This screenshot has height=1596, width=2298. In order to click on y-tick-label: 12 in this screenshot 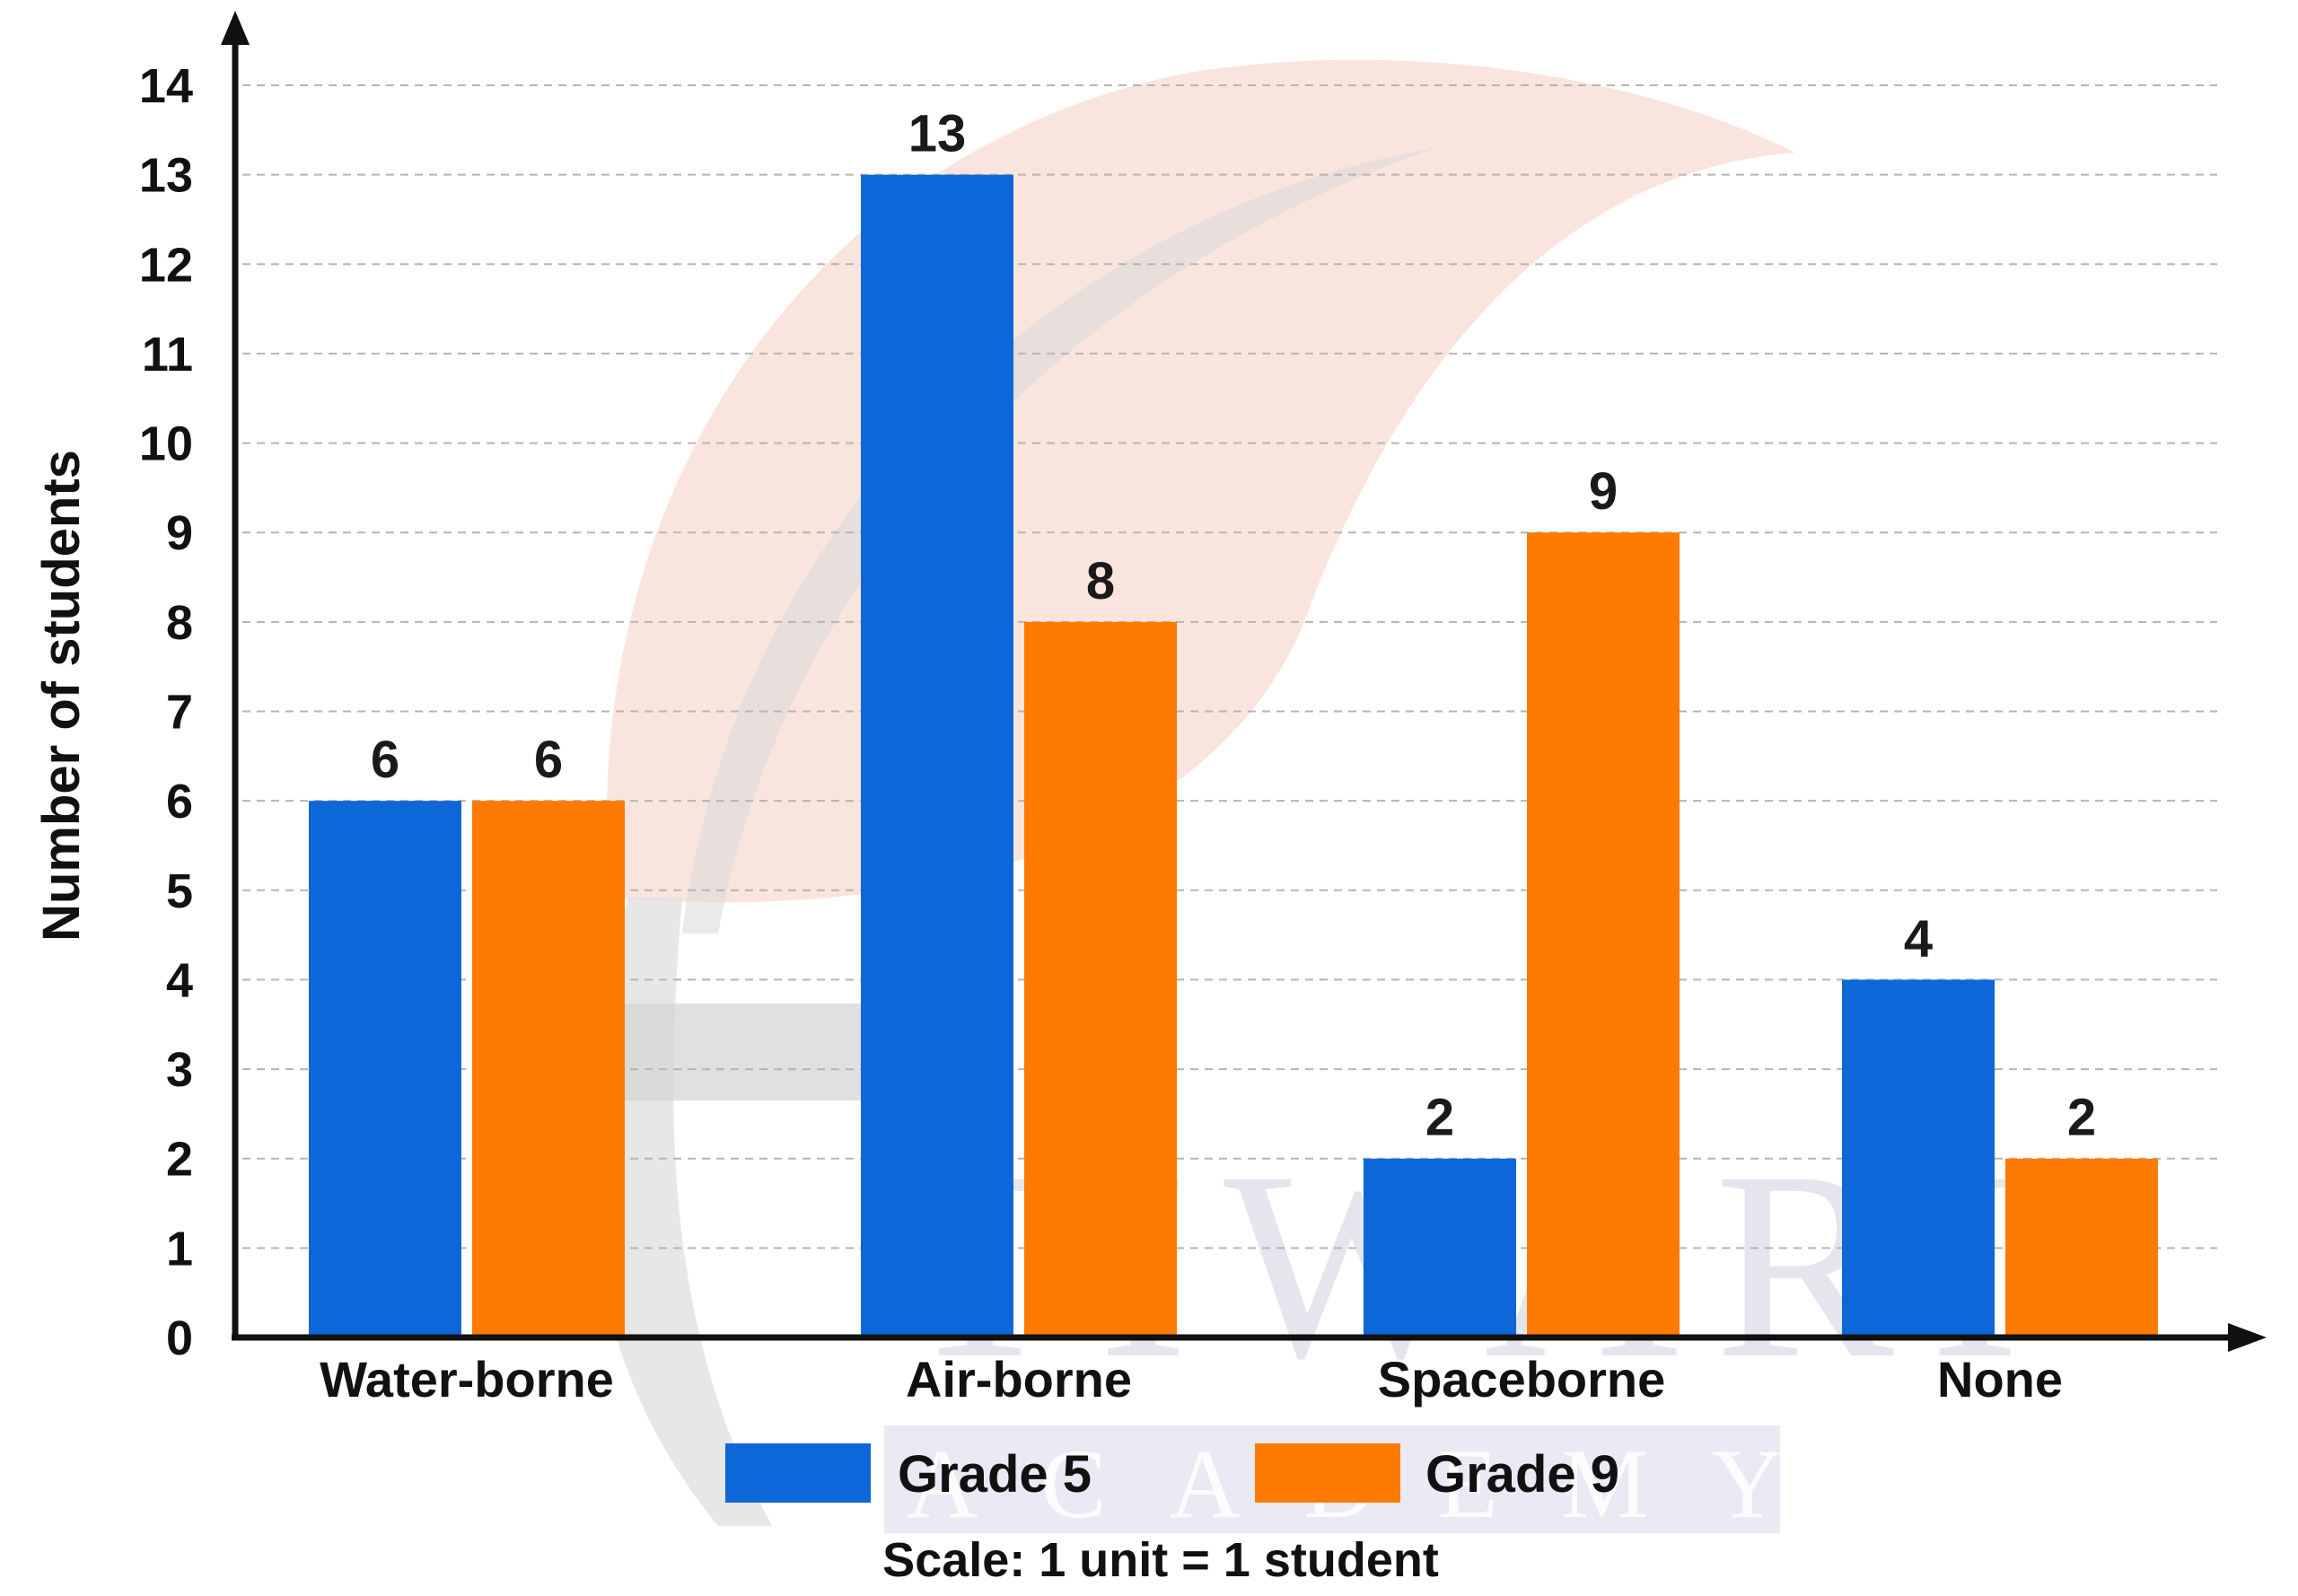, I will do `click(166, 265)`.